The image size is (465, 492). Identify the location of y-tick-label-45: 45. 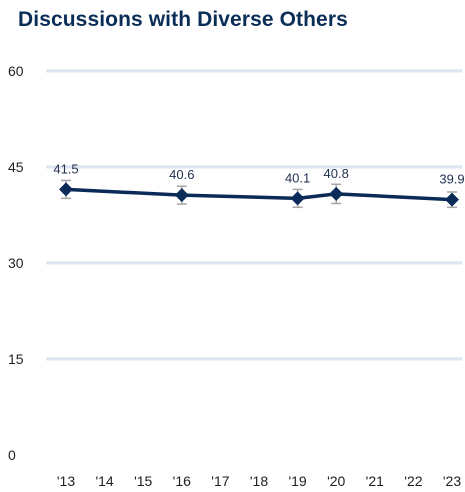
(16, 167).